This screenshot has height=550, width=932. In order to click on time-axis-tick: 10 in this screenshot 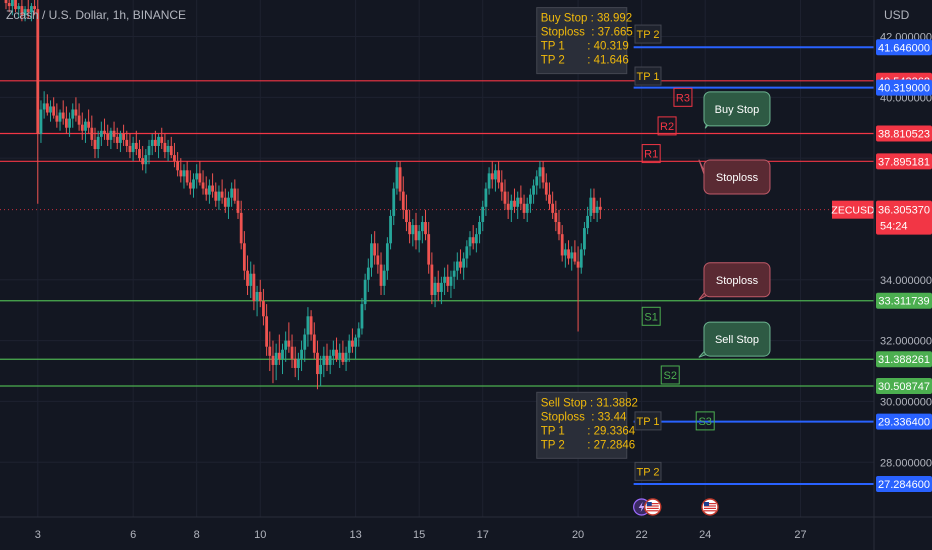, I will do `click(260, 535)`.